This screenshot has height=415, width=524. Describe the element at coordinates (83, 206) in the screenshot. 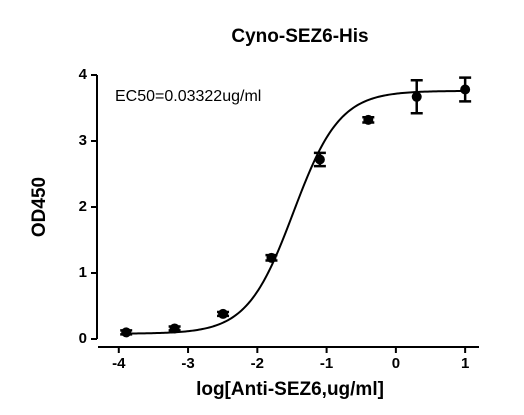

I see `y-tick-label: 2` at that location.